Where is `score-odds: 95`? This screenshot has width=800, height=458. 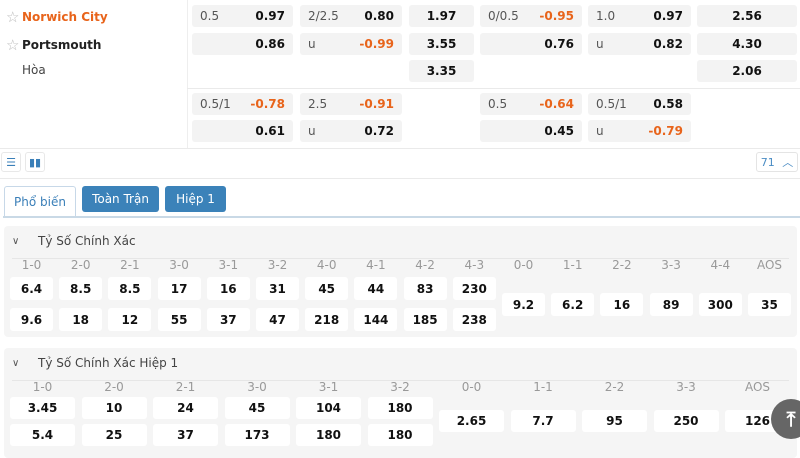 score-odds: 95 is located at coordinates (614, 421).